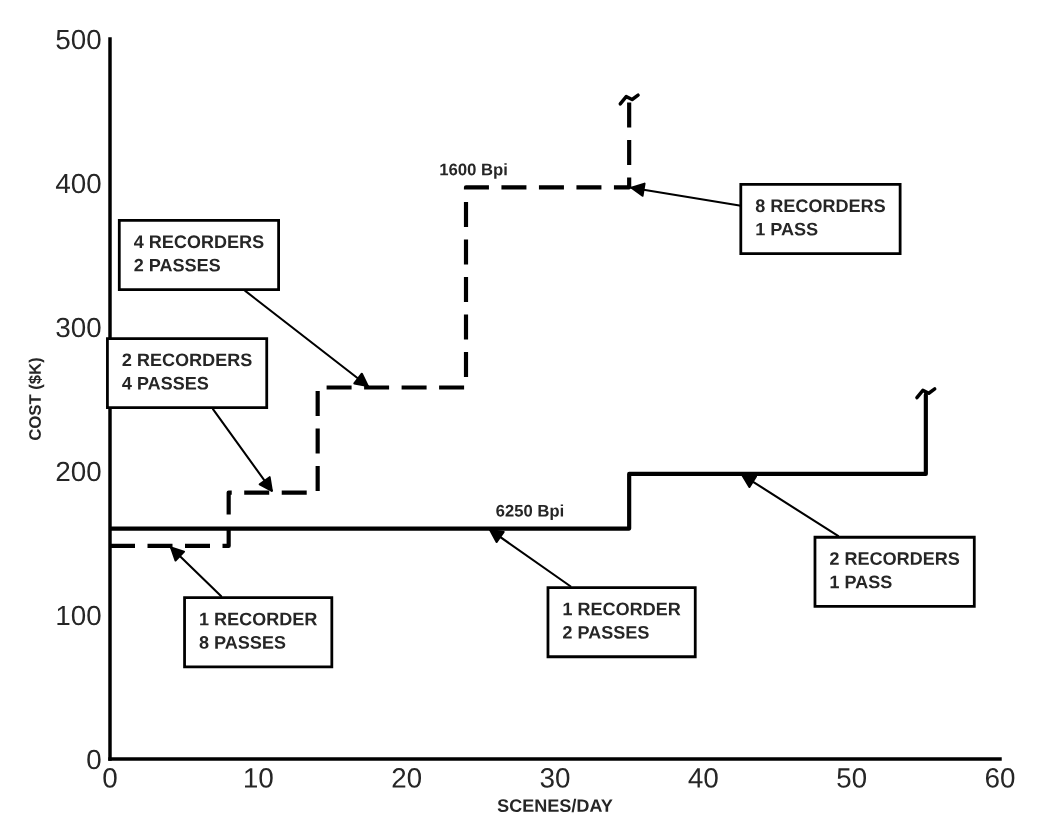  What do you see at coordinates (555, 778) in the screenshot?
I see `x-tick-label: 30` at bounding box center [555, 778].